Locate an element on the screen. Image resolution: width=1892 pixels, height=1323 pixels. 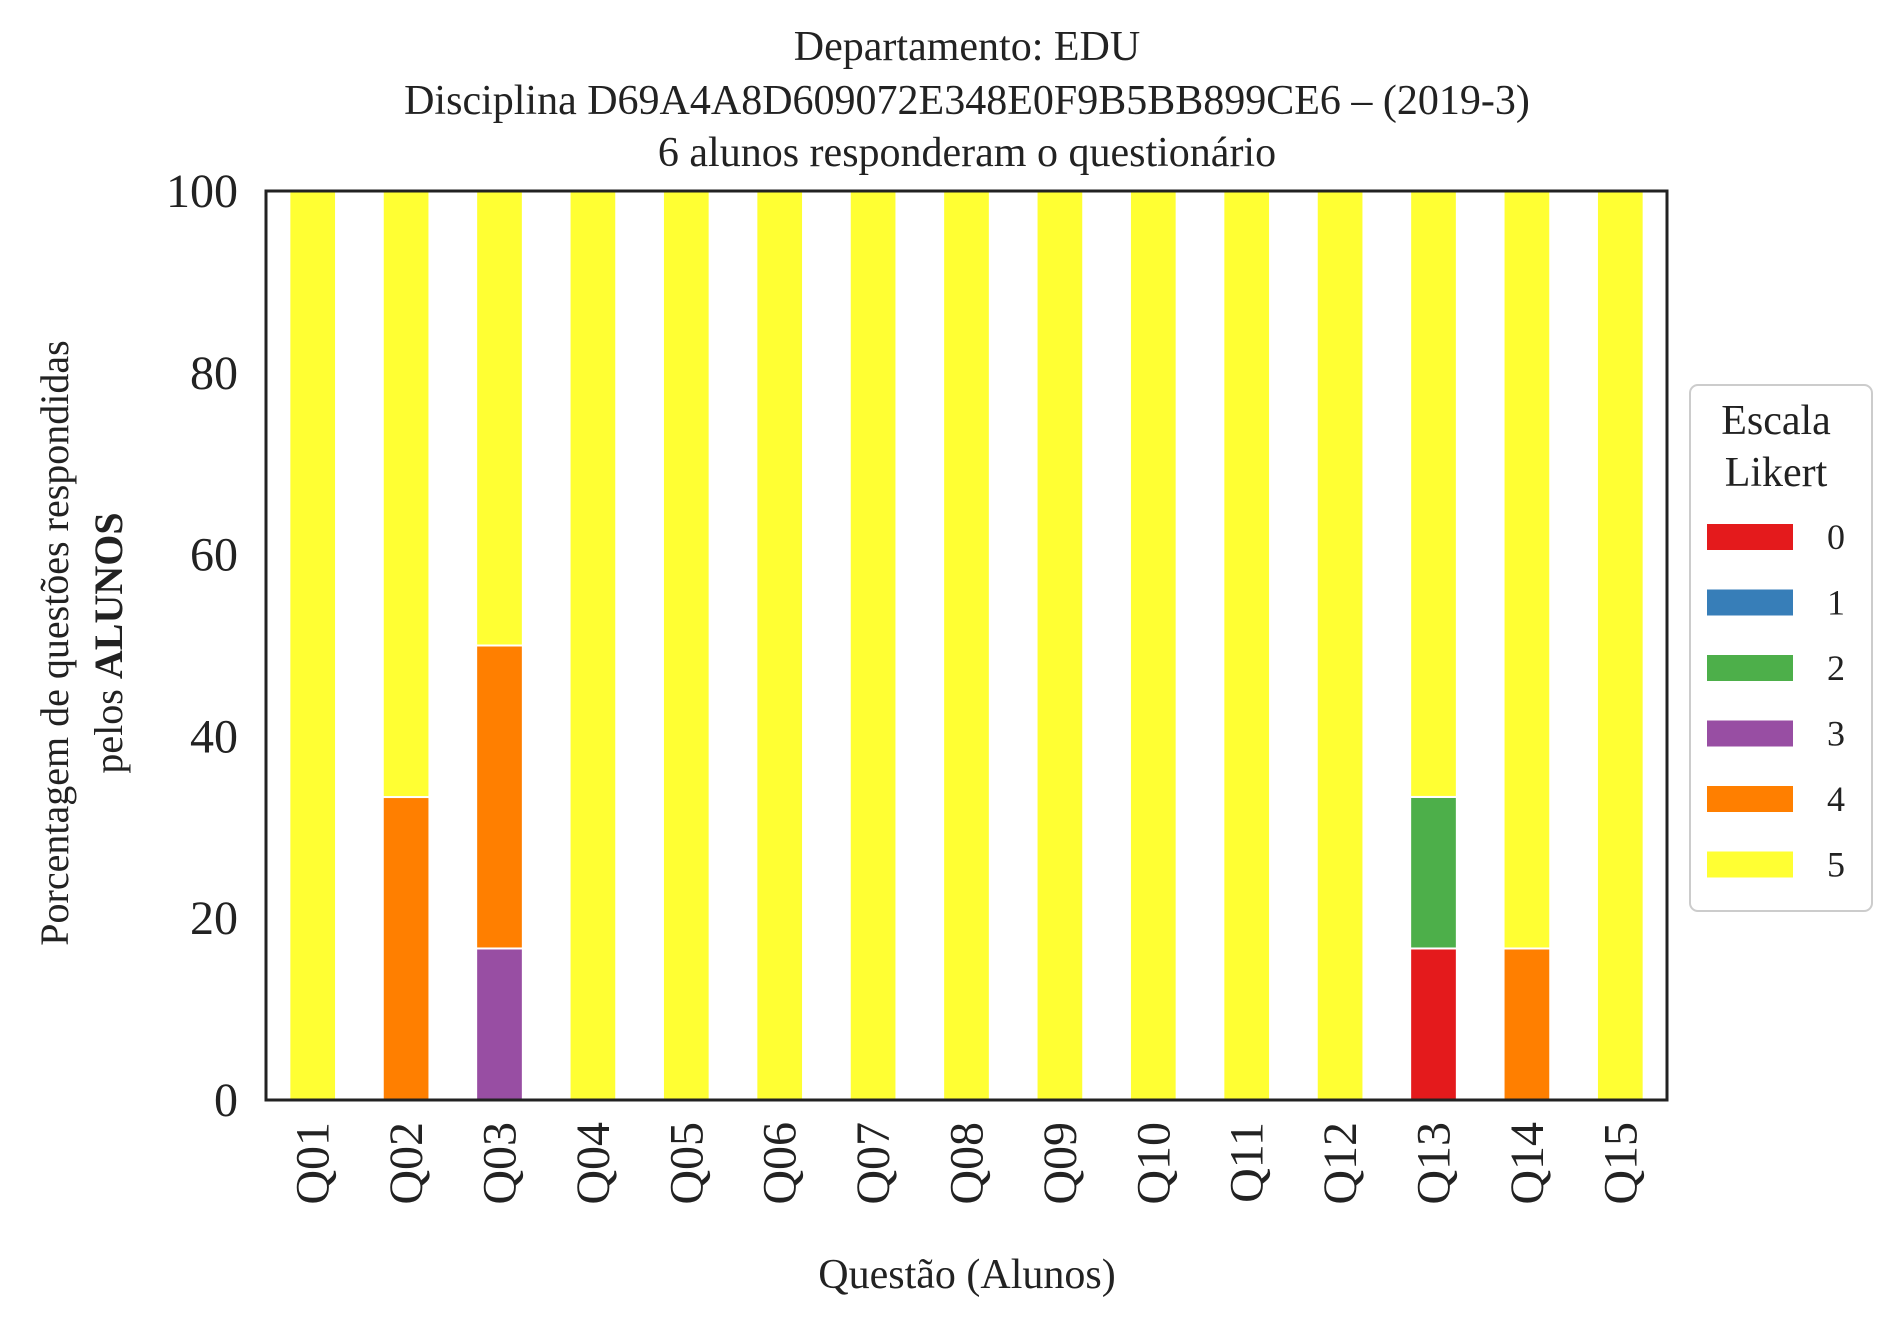
legend-label-1: 1 is located at coordinates (1836, 603).